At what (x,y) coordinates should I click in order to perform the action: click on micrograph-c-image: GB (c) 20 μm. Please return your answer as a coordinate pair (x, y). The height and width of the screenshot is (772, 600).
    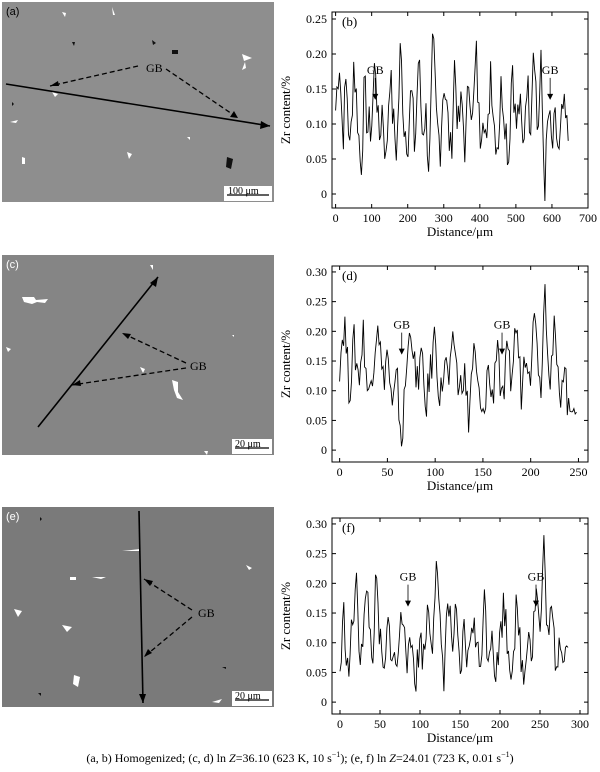
    Looking at the image, I should click on (138, 355).